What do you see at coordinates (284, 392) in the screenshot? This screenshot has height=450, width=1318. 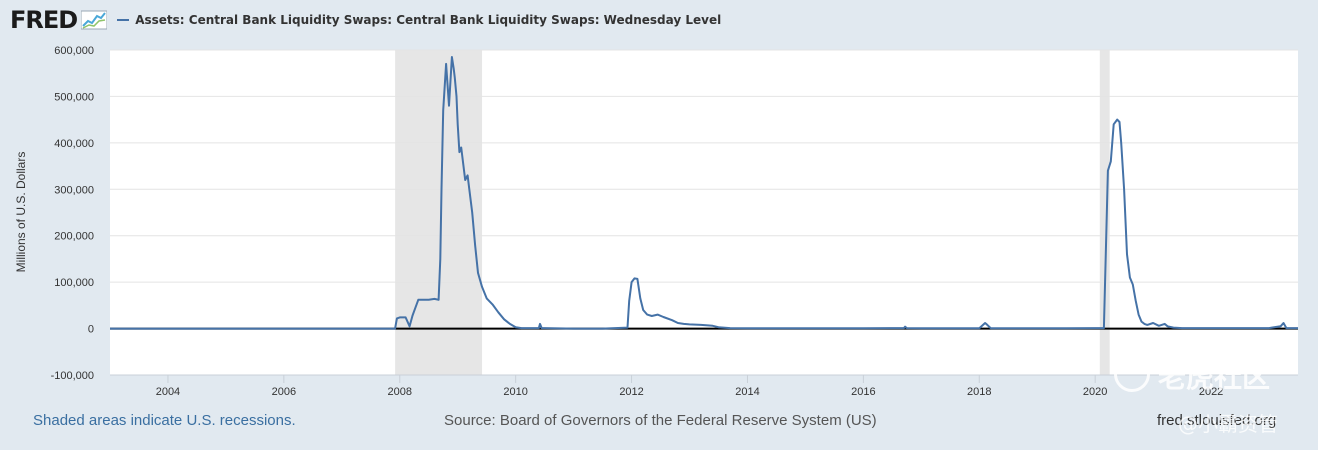 I see `x-tick-label: 2006` at bounding box center [284, 392].